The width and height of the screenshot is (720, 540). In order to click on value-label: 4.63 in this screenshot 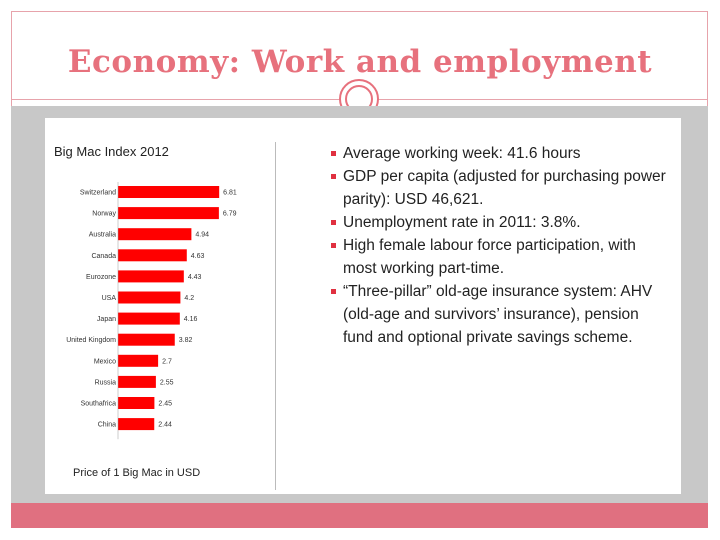, I will do `click(198, 256)`.